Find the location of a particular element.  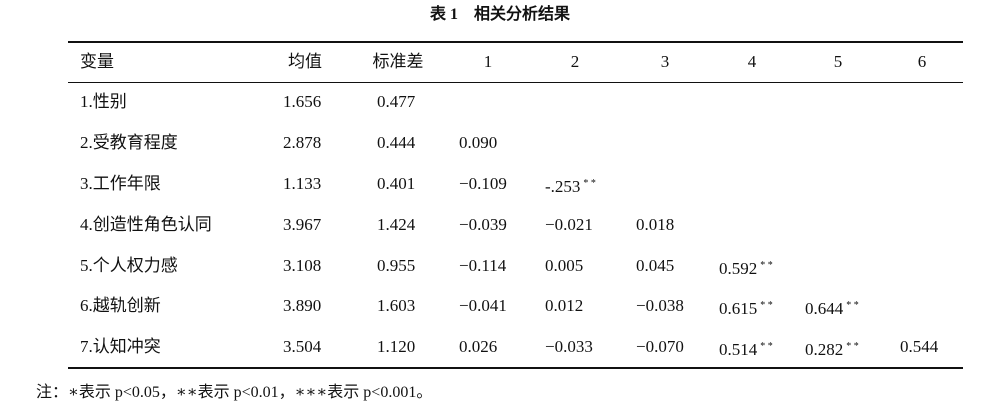

table-cell: −0.039 is located at coordinates (483, 224).